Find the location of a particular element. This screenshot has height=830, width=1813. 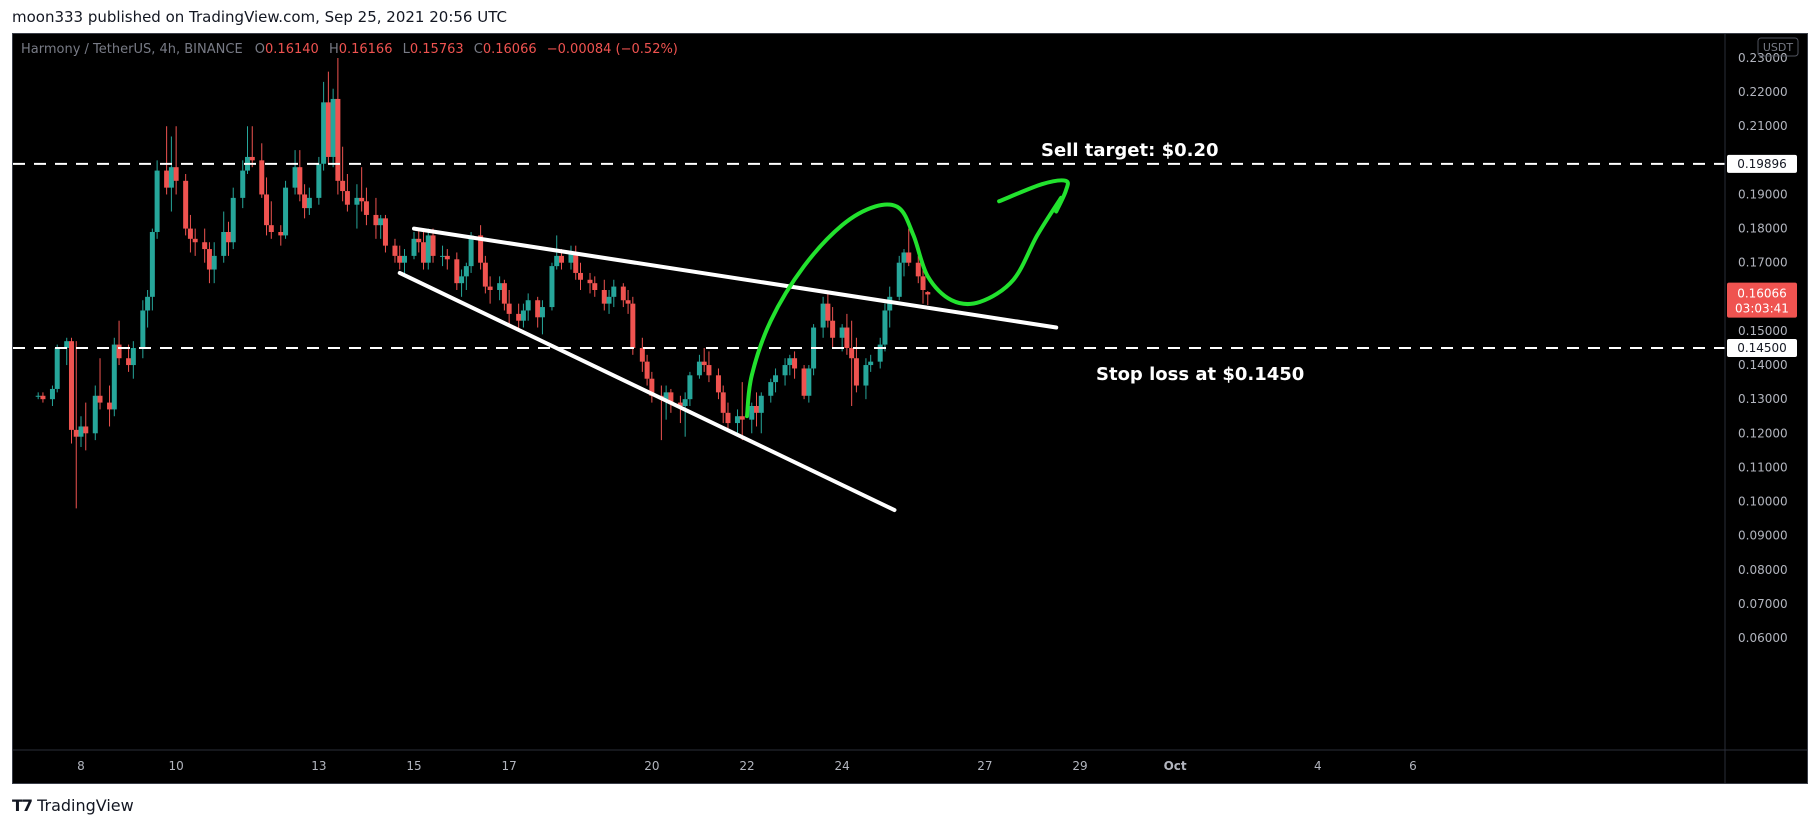

time-axis-tick-label: 22 is located at coordinates (746, 766).